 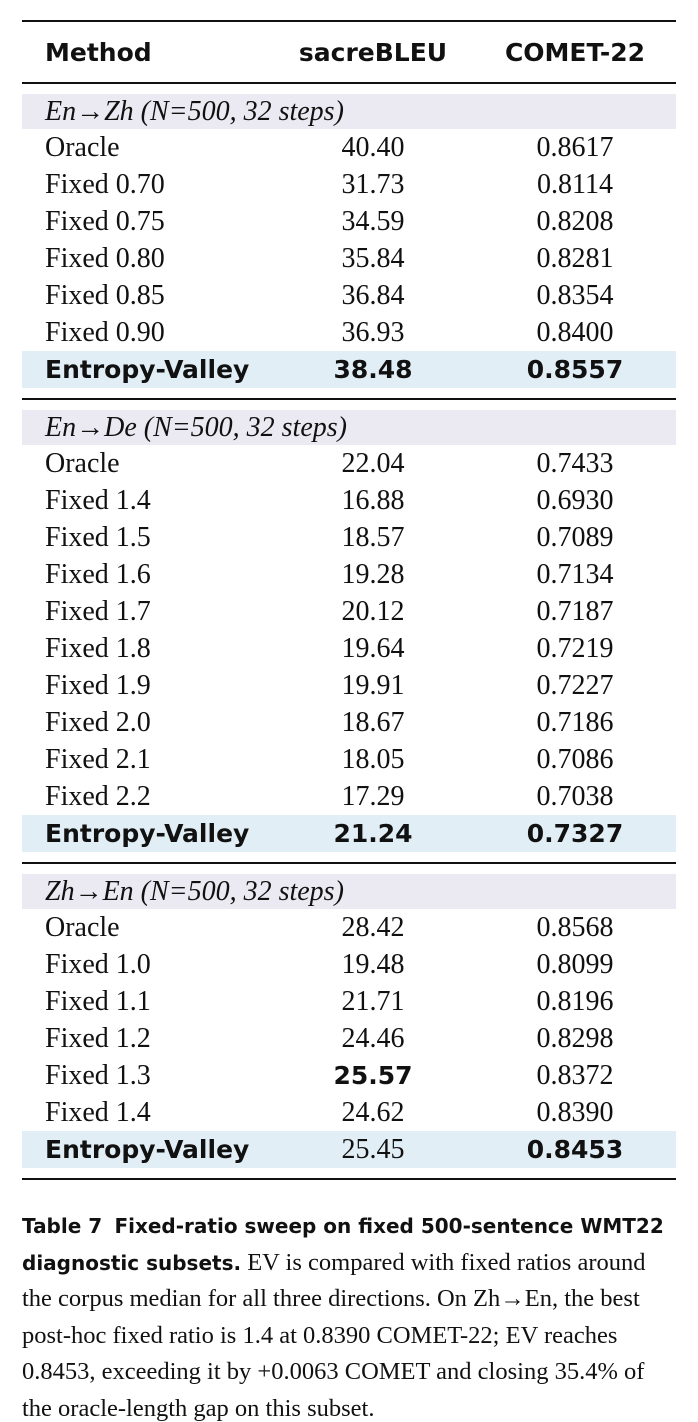 What do you see at coordinates (575, 295) in the screenshot?
I see `table-cell: 0.8354` at bounding box center [575, 295].